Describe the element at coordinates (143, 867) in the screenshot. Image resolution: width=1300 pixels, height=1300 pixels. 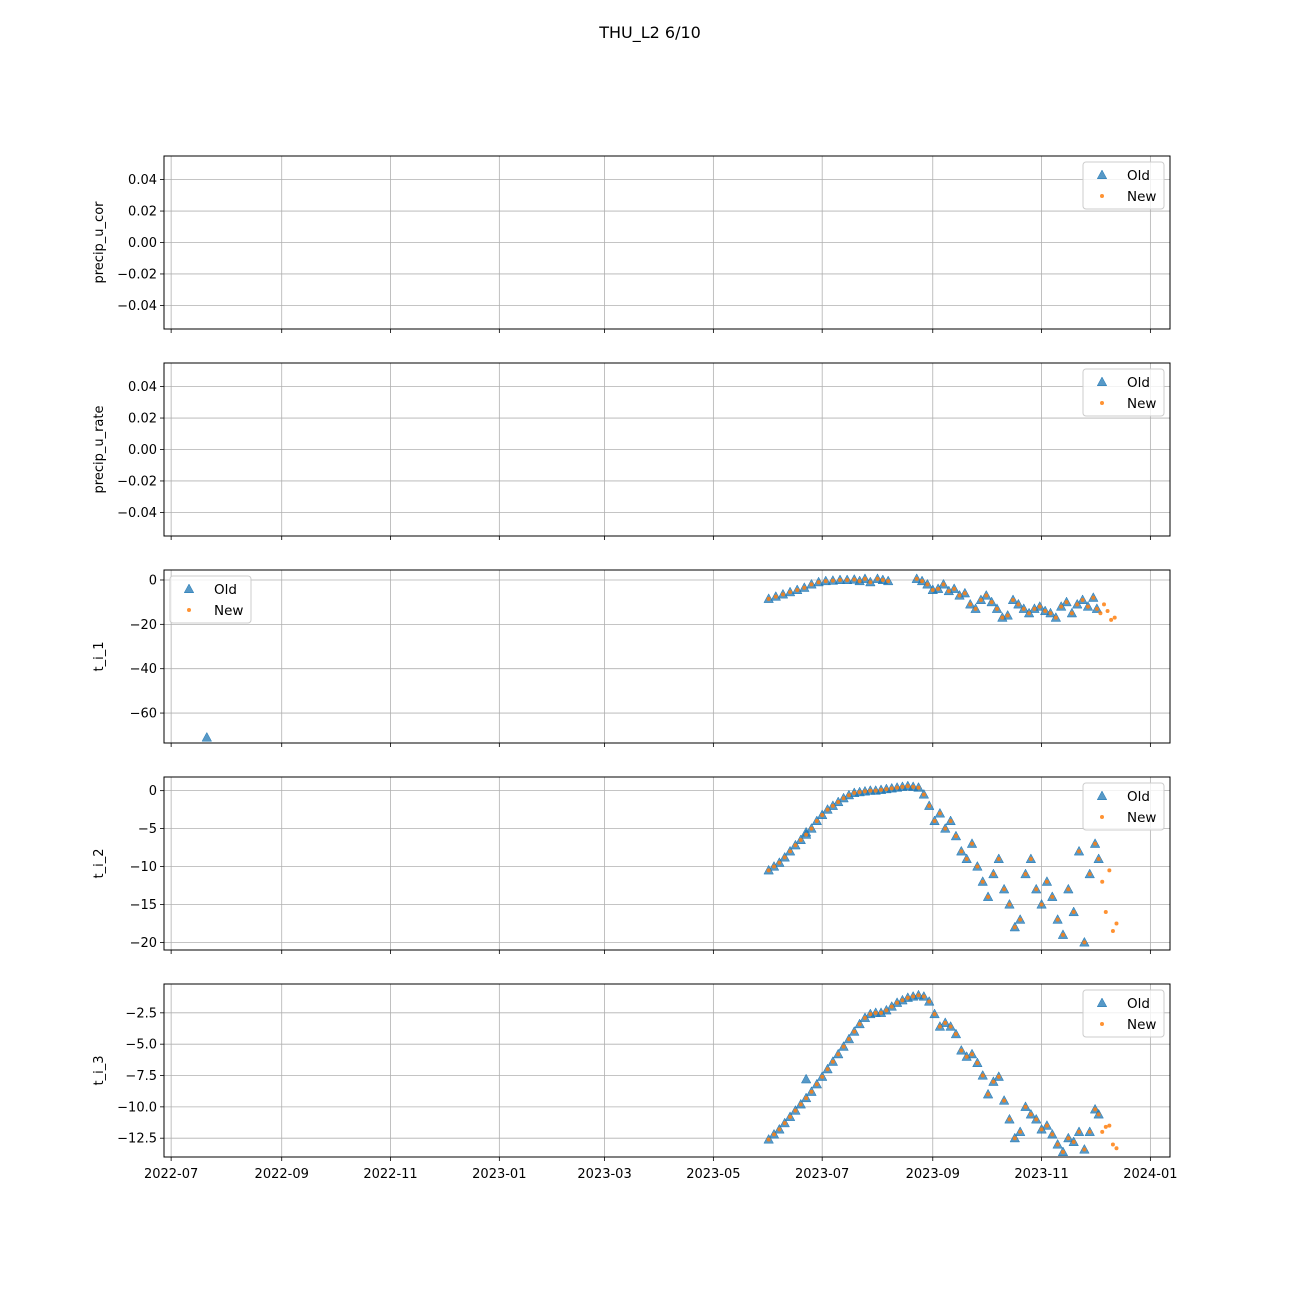
I see `y-tick-label: −10` at that location.